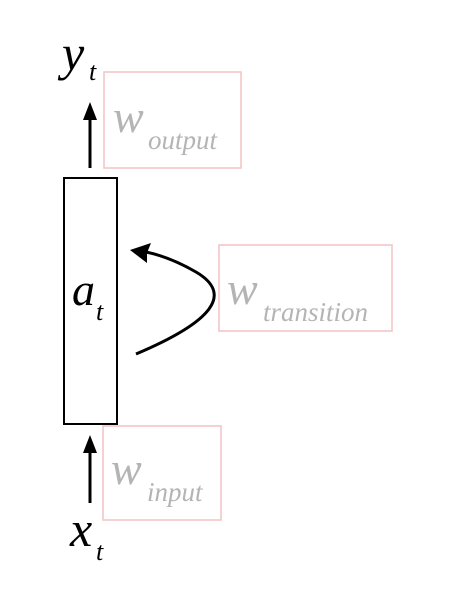 The height and width of the screenshot is (606, 460). I want to click on input-arrow, so click(90, 469).